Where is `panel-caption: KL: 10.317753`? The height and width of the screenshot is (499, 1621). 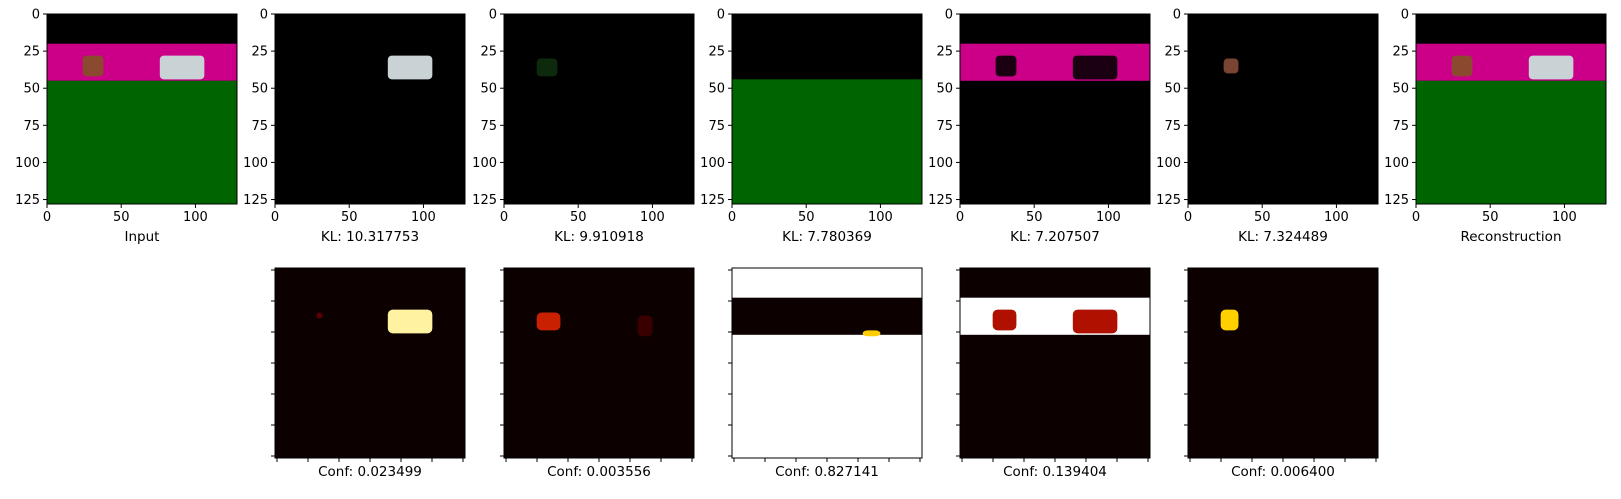 panel-caption: KL: 10.317753 is located at coordinates (370, 237).